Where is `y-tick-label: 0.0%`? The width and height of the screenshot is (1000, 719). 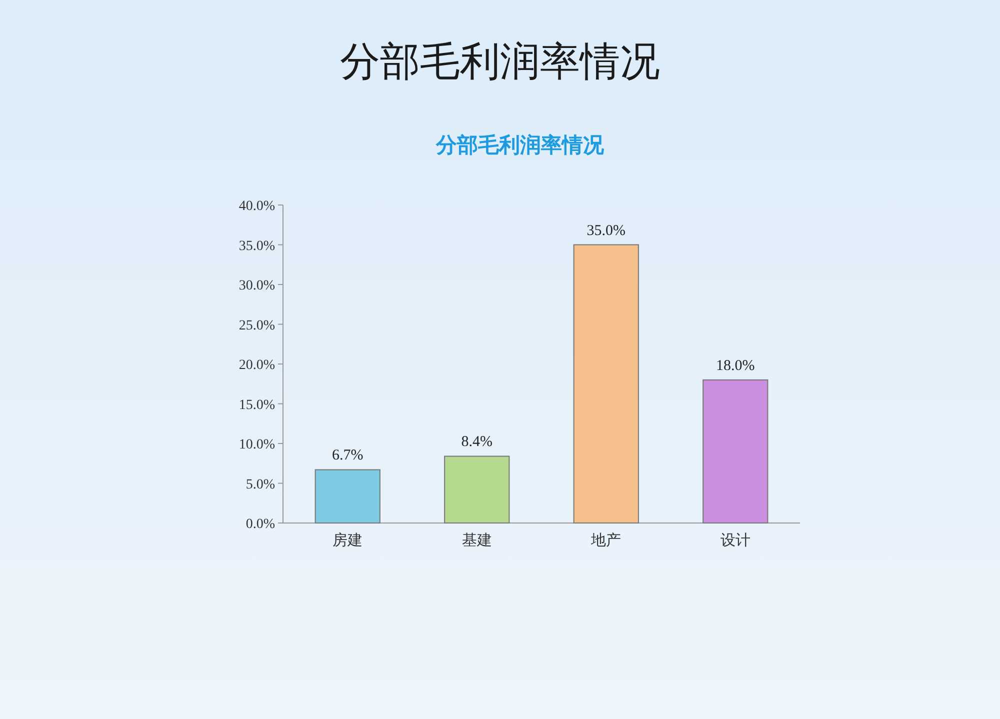 y-tick-label: 0.0% is located at coordinates (261, 524).